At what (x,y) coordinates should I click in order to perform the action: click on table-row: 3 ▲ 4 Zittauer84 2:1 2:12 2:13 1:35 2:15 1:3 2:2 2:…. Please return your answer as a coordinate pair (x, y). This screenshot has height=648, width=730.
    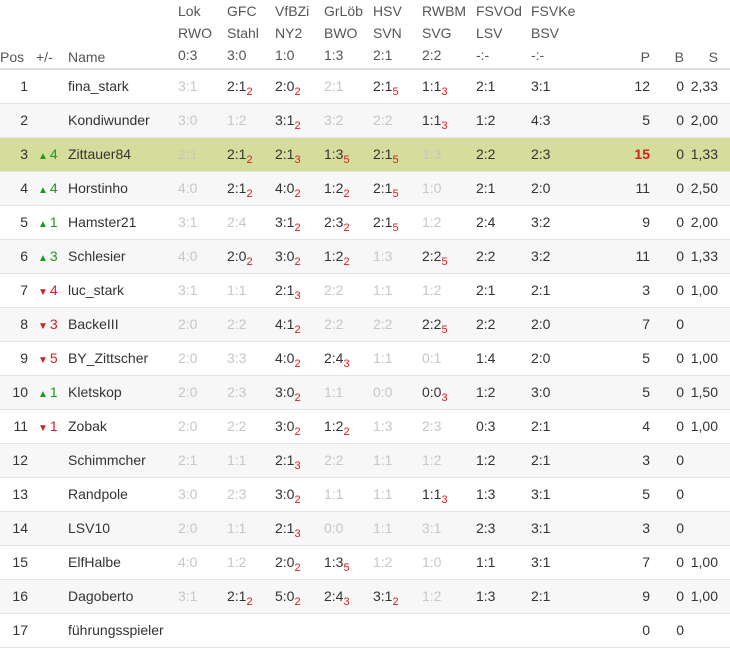
    Looking at the image, I should click on (365, 154).